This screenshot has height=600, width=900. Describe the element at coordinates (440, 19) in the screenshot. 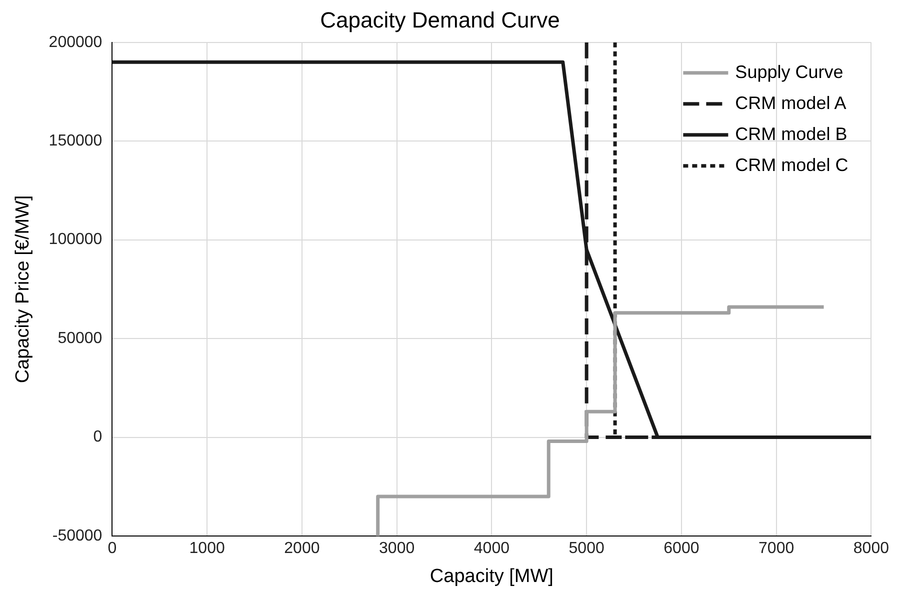

I see `chart-title: Capacity Demand Curve` at that location.